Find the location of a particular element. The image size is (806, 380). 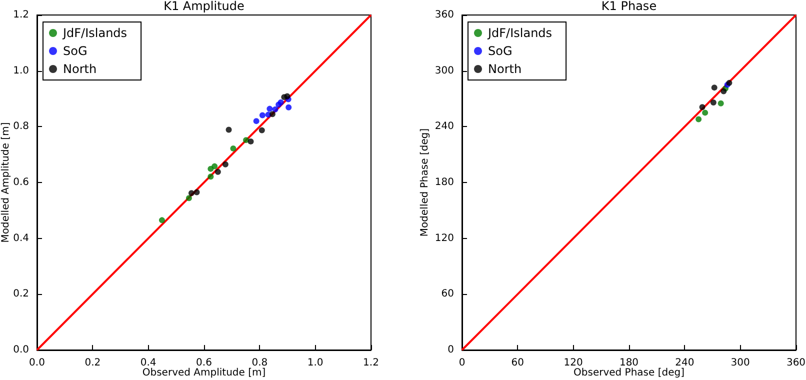

y-tick-label: 0.6 is located at coordinates (21, 182).